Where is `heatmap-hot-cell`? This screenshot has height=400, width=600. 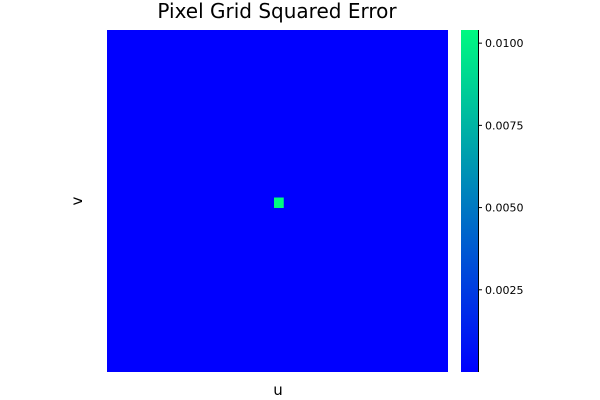 heatmap-hot-cell is located at coordinates (279, 202).